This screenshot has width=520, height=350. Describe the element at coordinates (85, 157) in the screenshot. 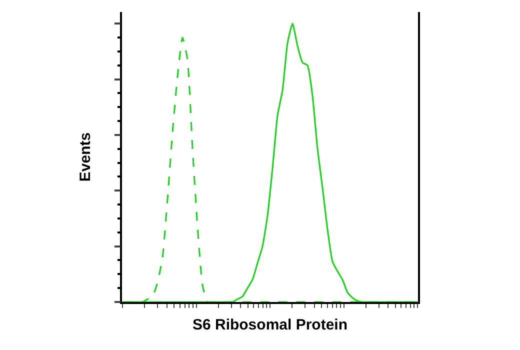

I see `y-axis-title: Events` at that location.